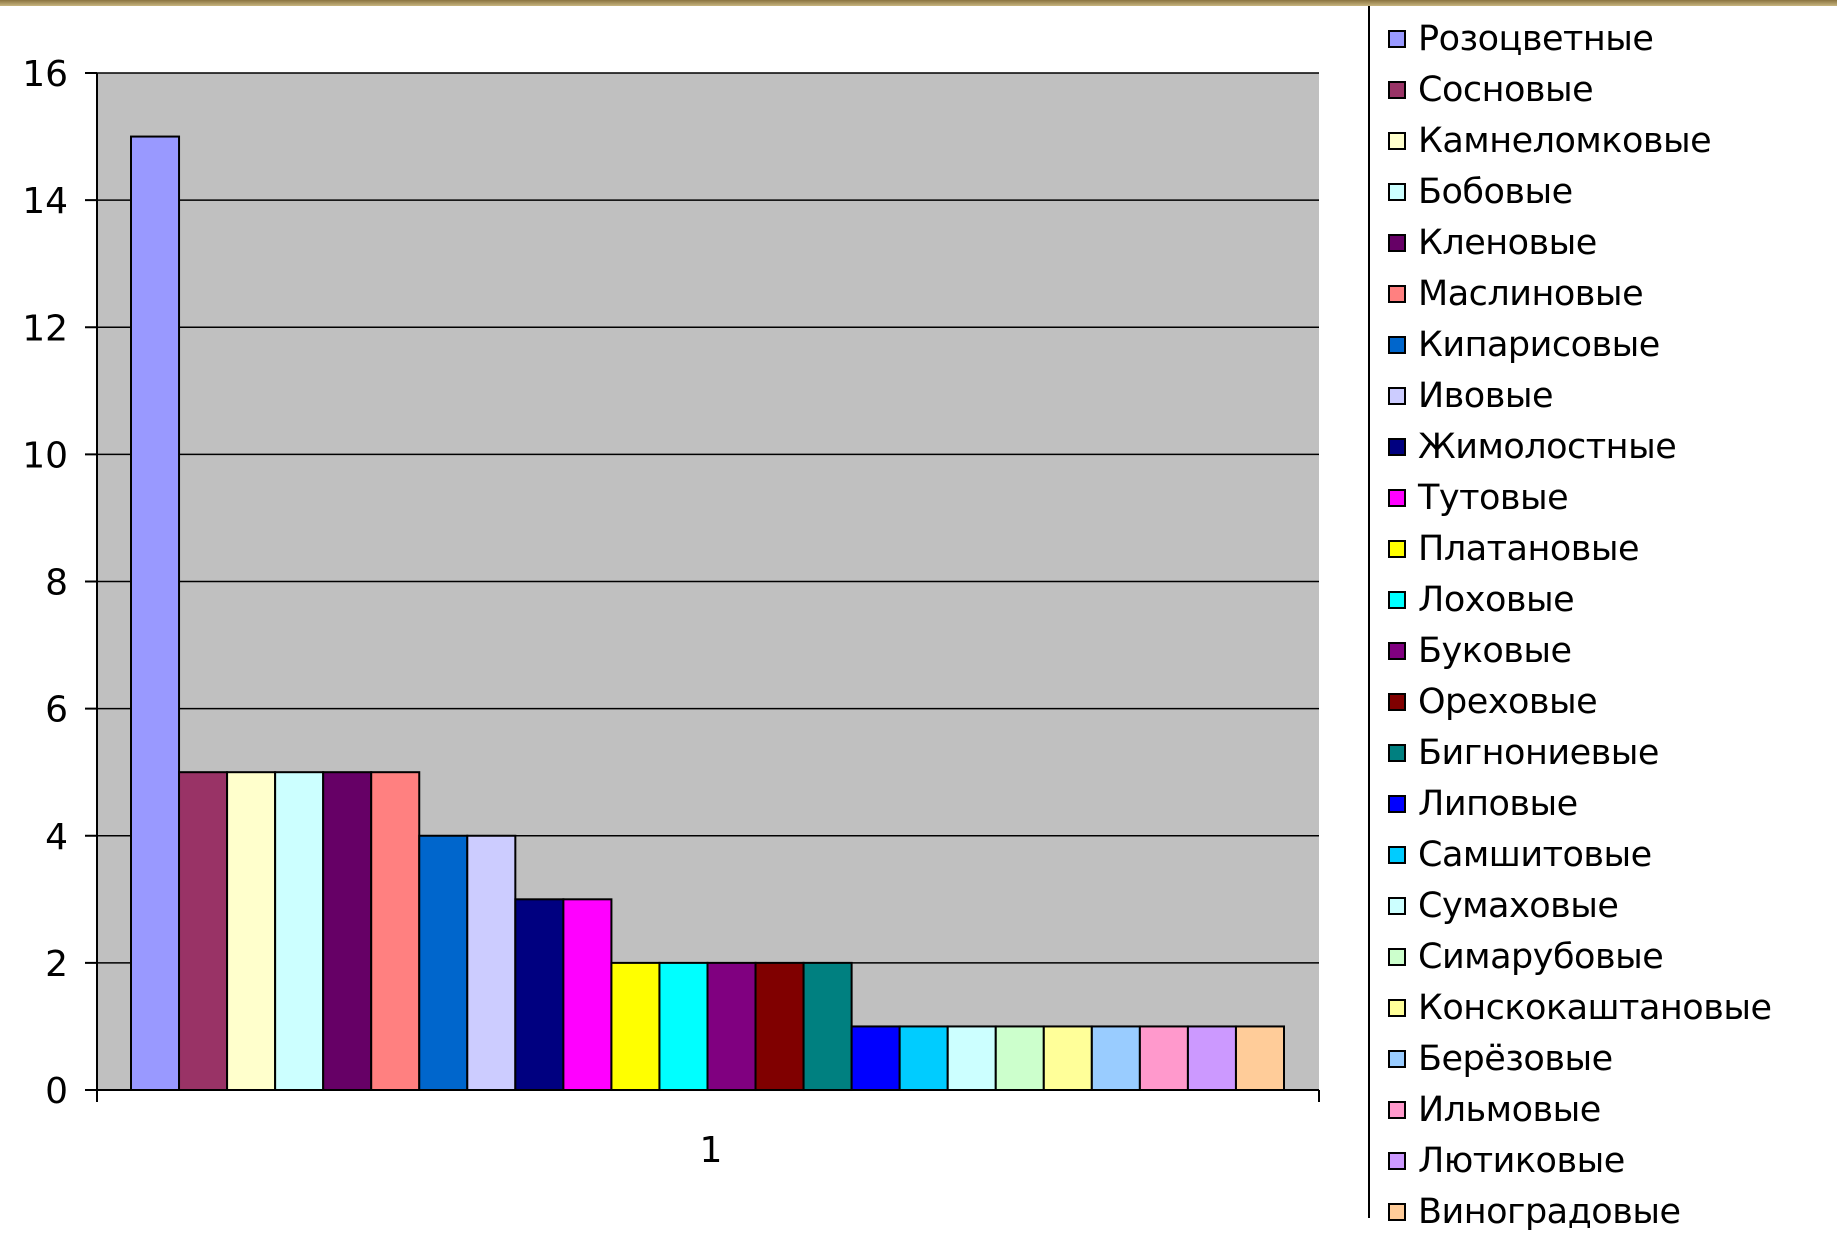 The image size is (1837, 1237). I want to click on legend-label: Камнеломковые, so click(1565, 141).